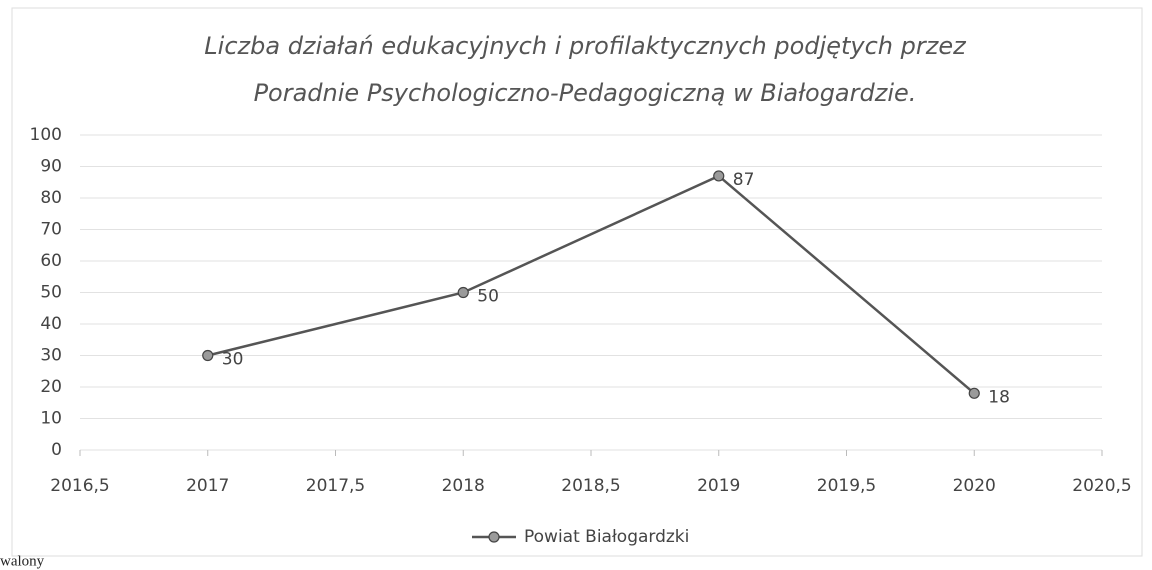  What do you see at coordinates (46, 135) in the screenshot?
I see `y-tick-label: 100` at bounding box center [46, 135].